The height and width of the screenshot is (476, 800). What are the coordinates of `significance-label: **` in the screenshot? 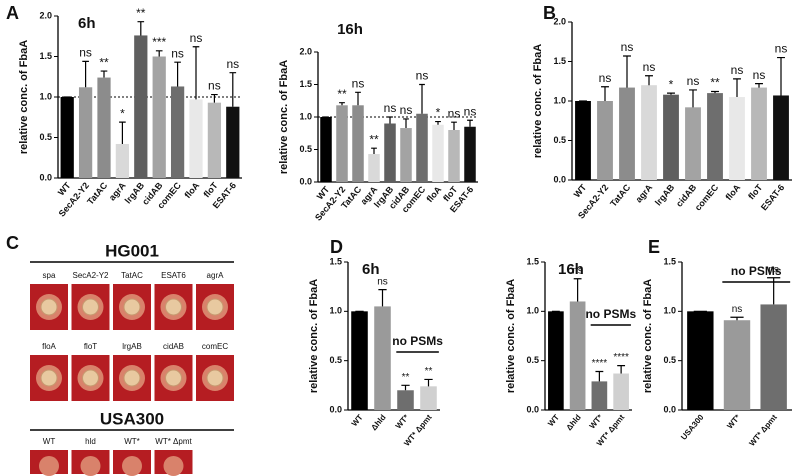 It's located at (374, 139).